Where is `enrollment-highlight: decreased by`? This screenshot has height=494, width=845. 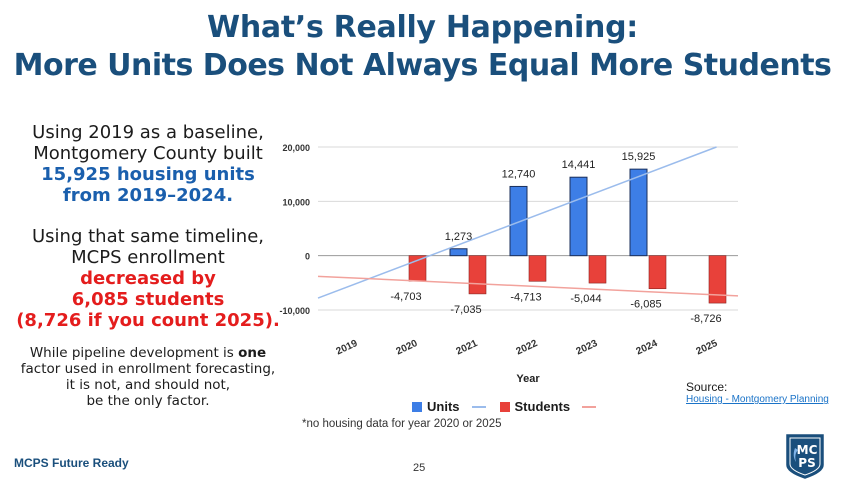
enrollment-highlight: decreased by is located at coordinates (148, 278).